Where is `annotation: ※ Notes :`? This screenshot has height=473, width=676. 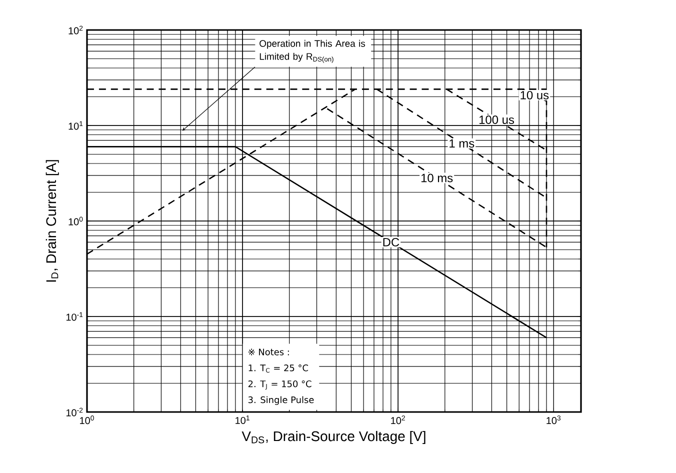
annotation: ※ Notes : is located at coordinates (268, 352).